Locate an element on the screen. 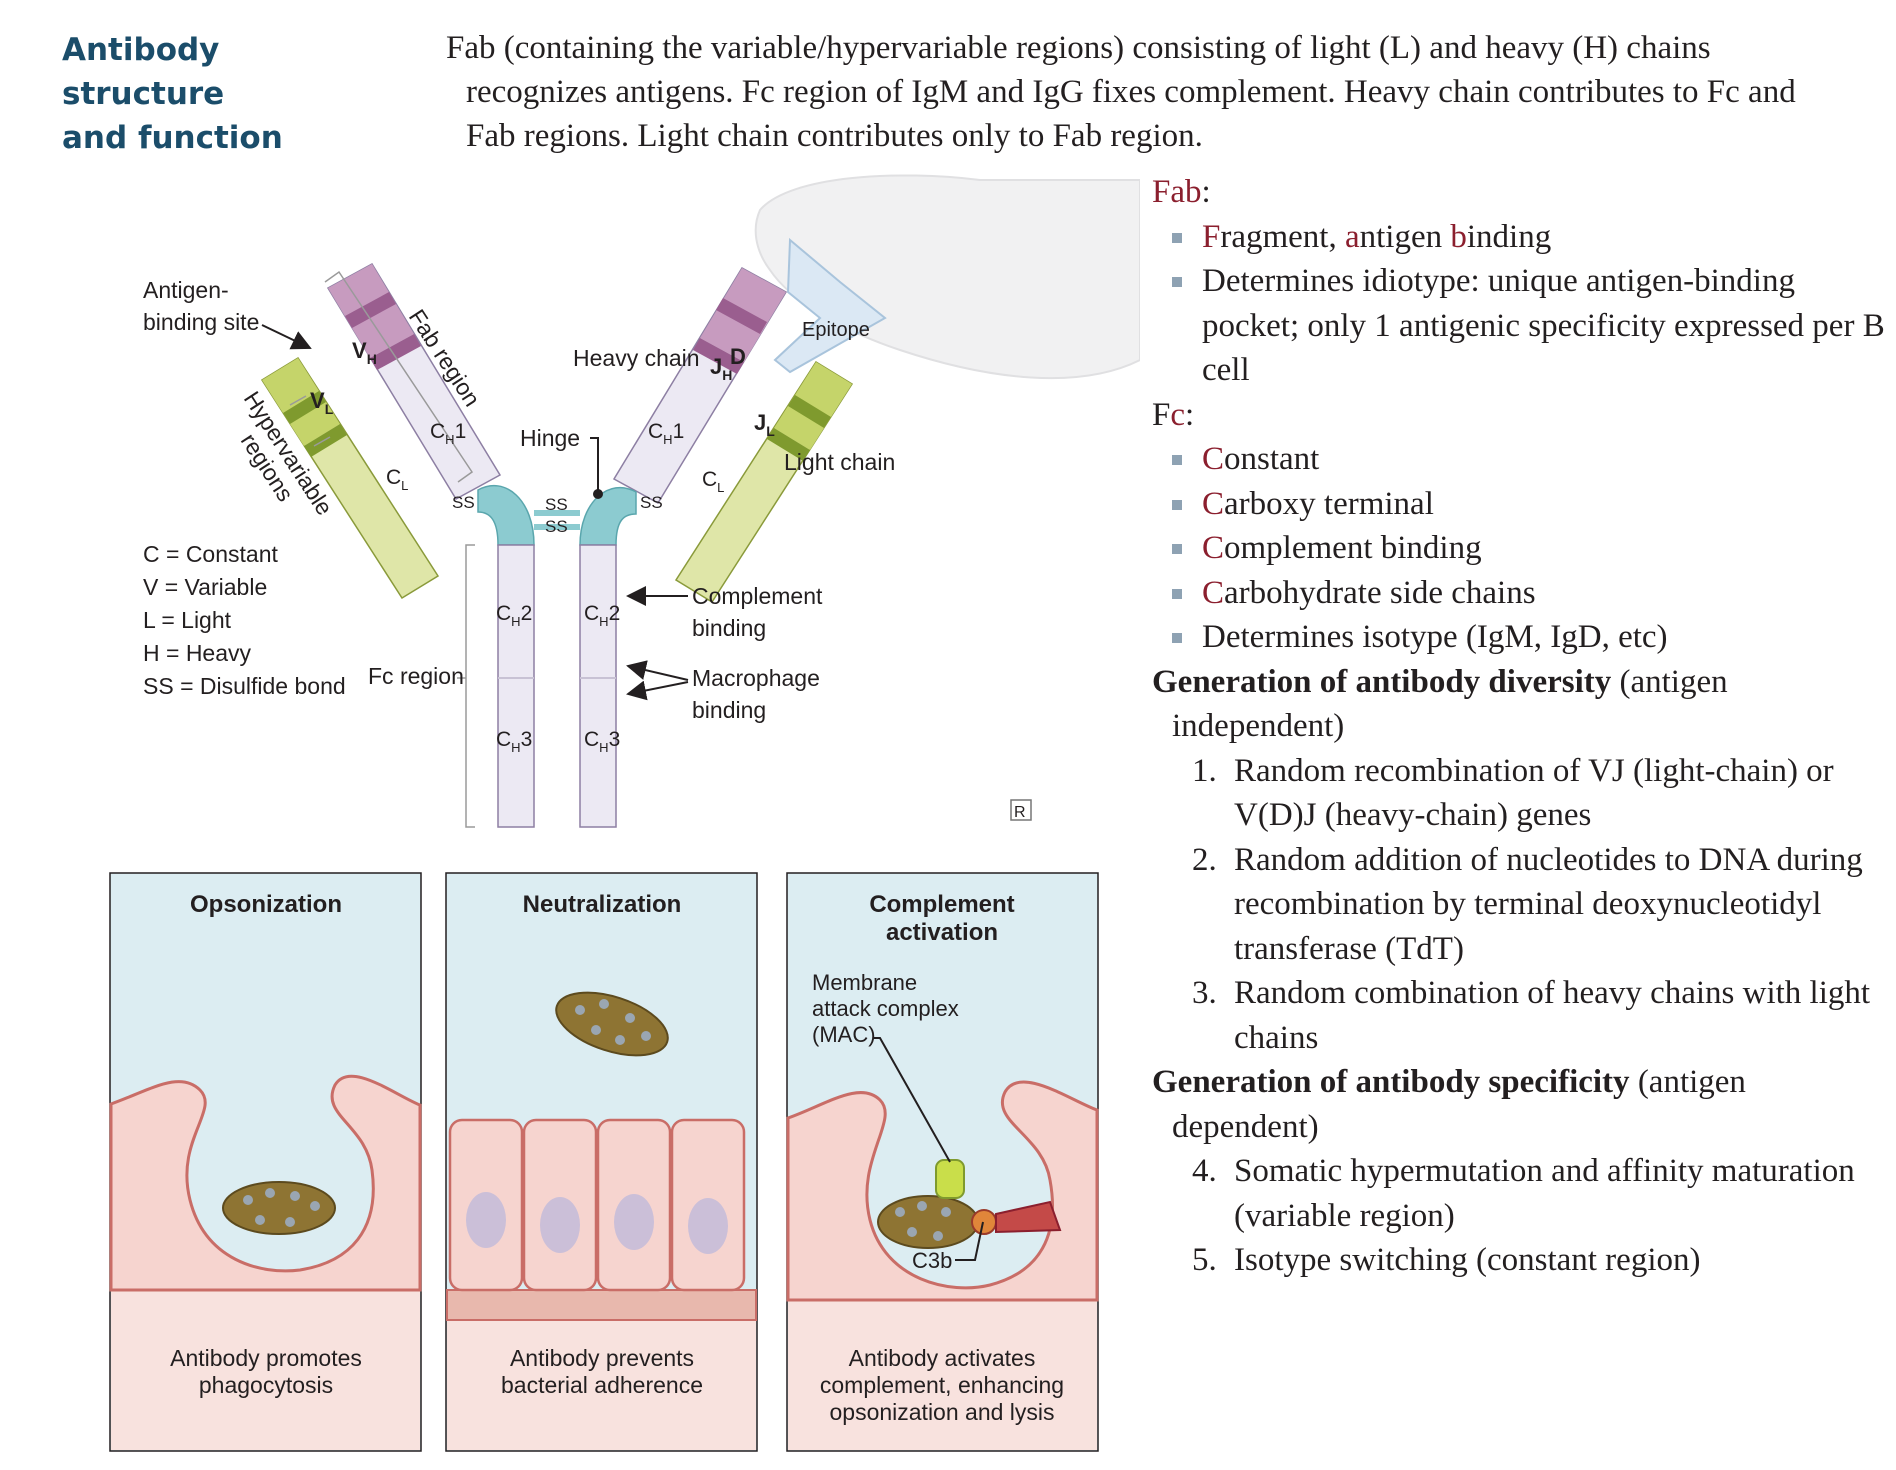 This screenshot has height=1470, width=1896. fc-bullet-1: Constant is located at coordinates (1522, 459).